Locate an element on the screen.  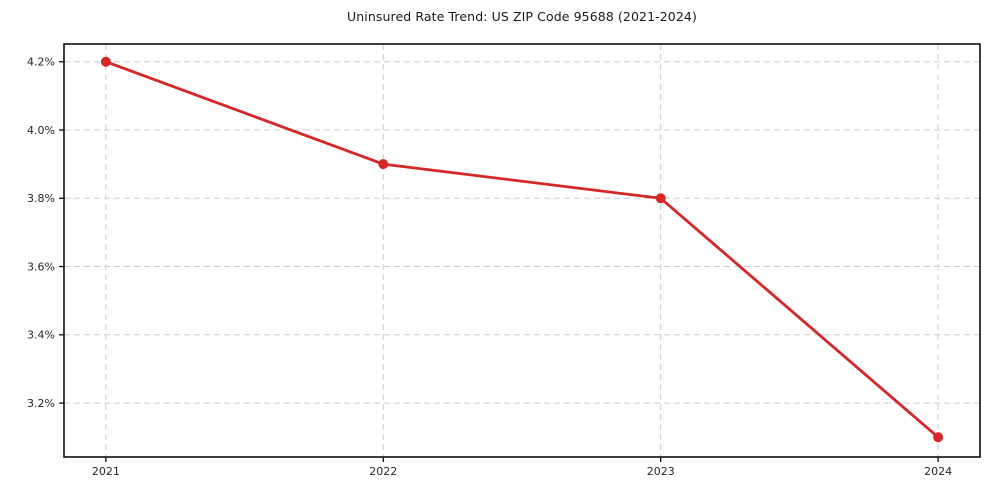
x-tick-label: 2024 is located at coordinates (938, 471).